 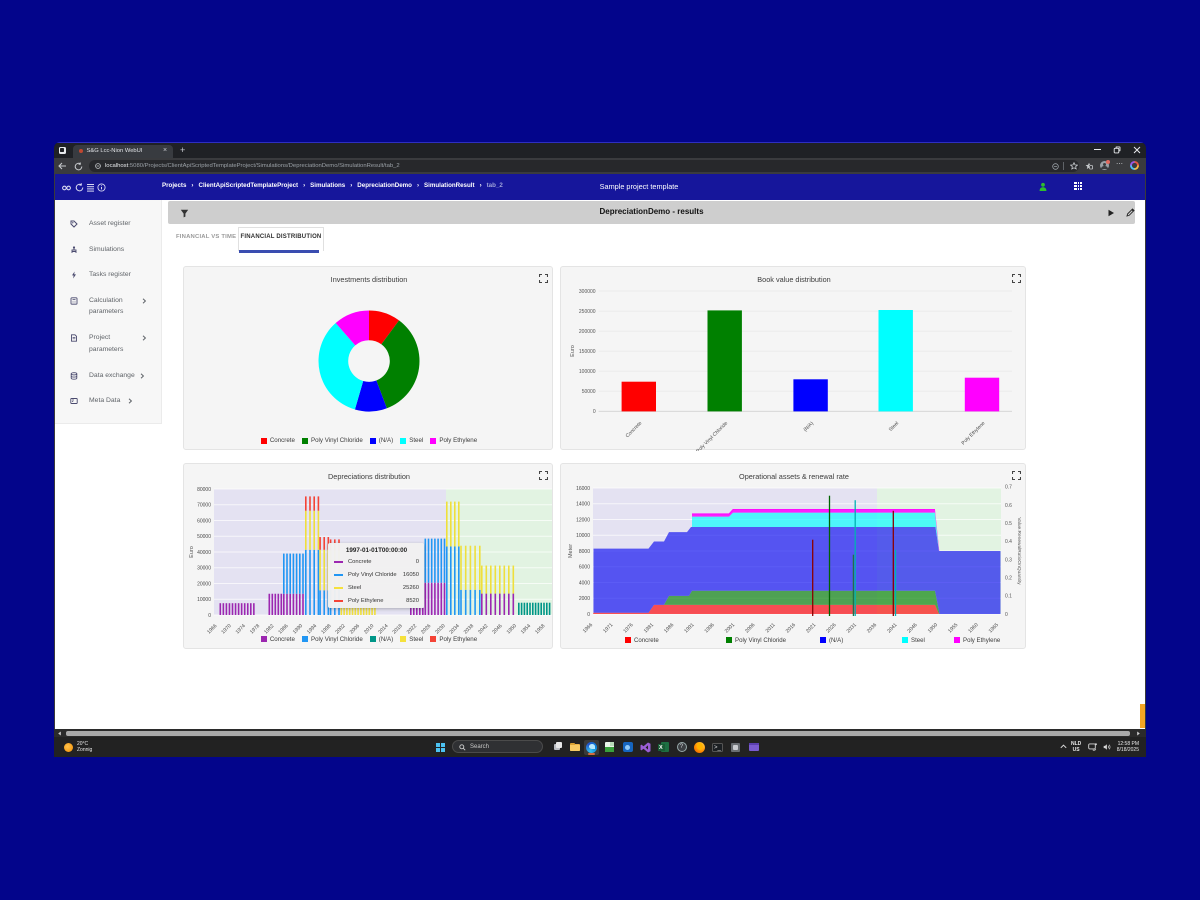 I want to click on svg-text: 2031, so click(x=852, y=628).